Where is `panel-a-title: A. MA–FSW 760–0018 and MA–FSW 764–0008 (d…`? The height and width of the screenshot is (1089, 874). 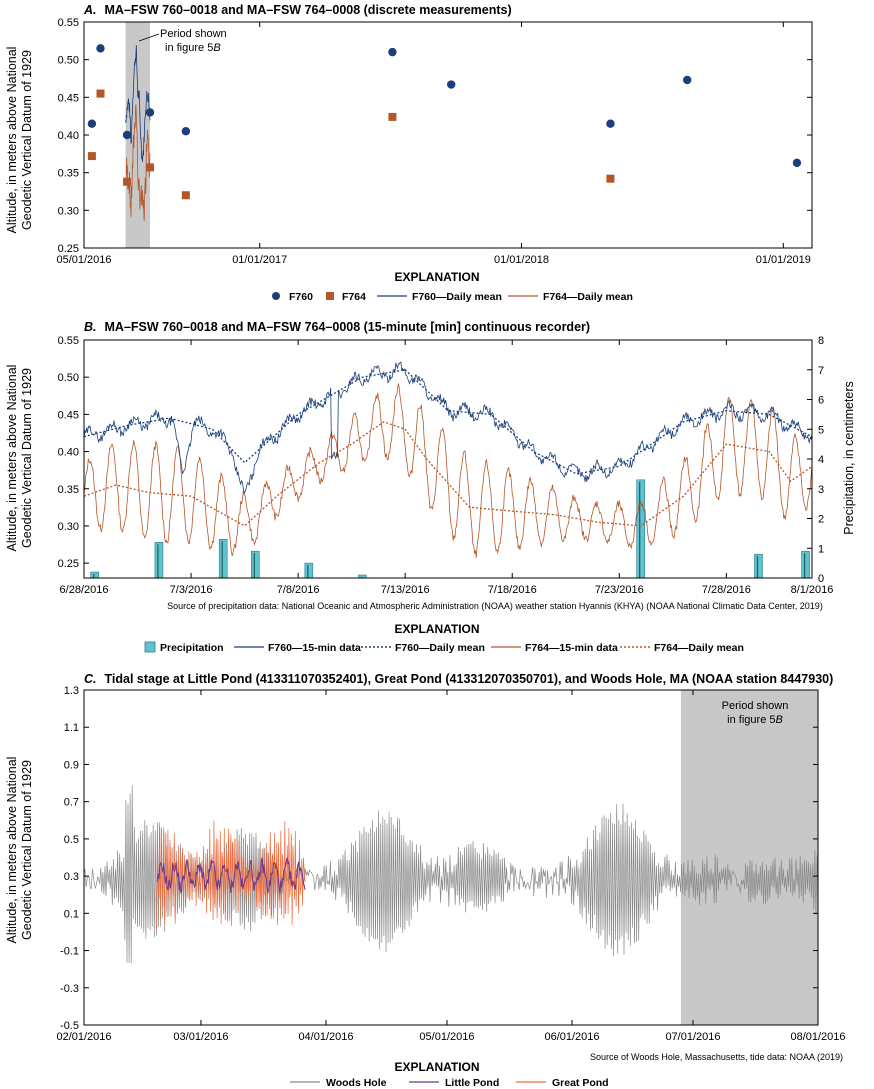
panel-a-title: A. MA–FSW 760–0018 and MA–FSW 764–0008 (d… is located at coordinates (297, 10).